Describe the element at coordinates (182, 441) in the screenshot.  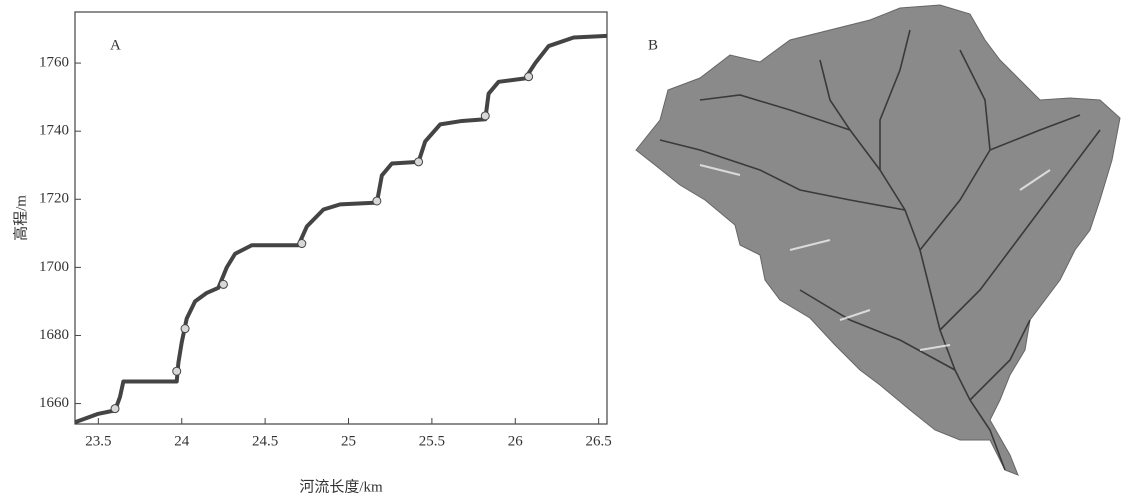
I see `x-tick-label: 24` at that location.